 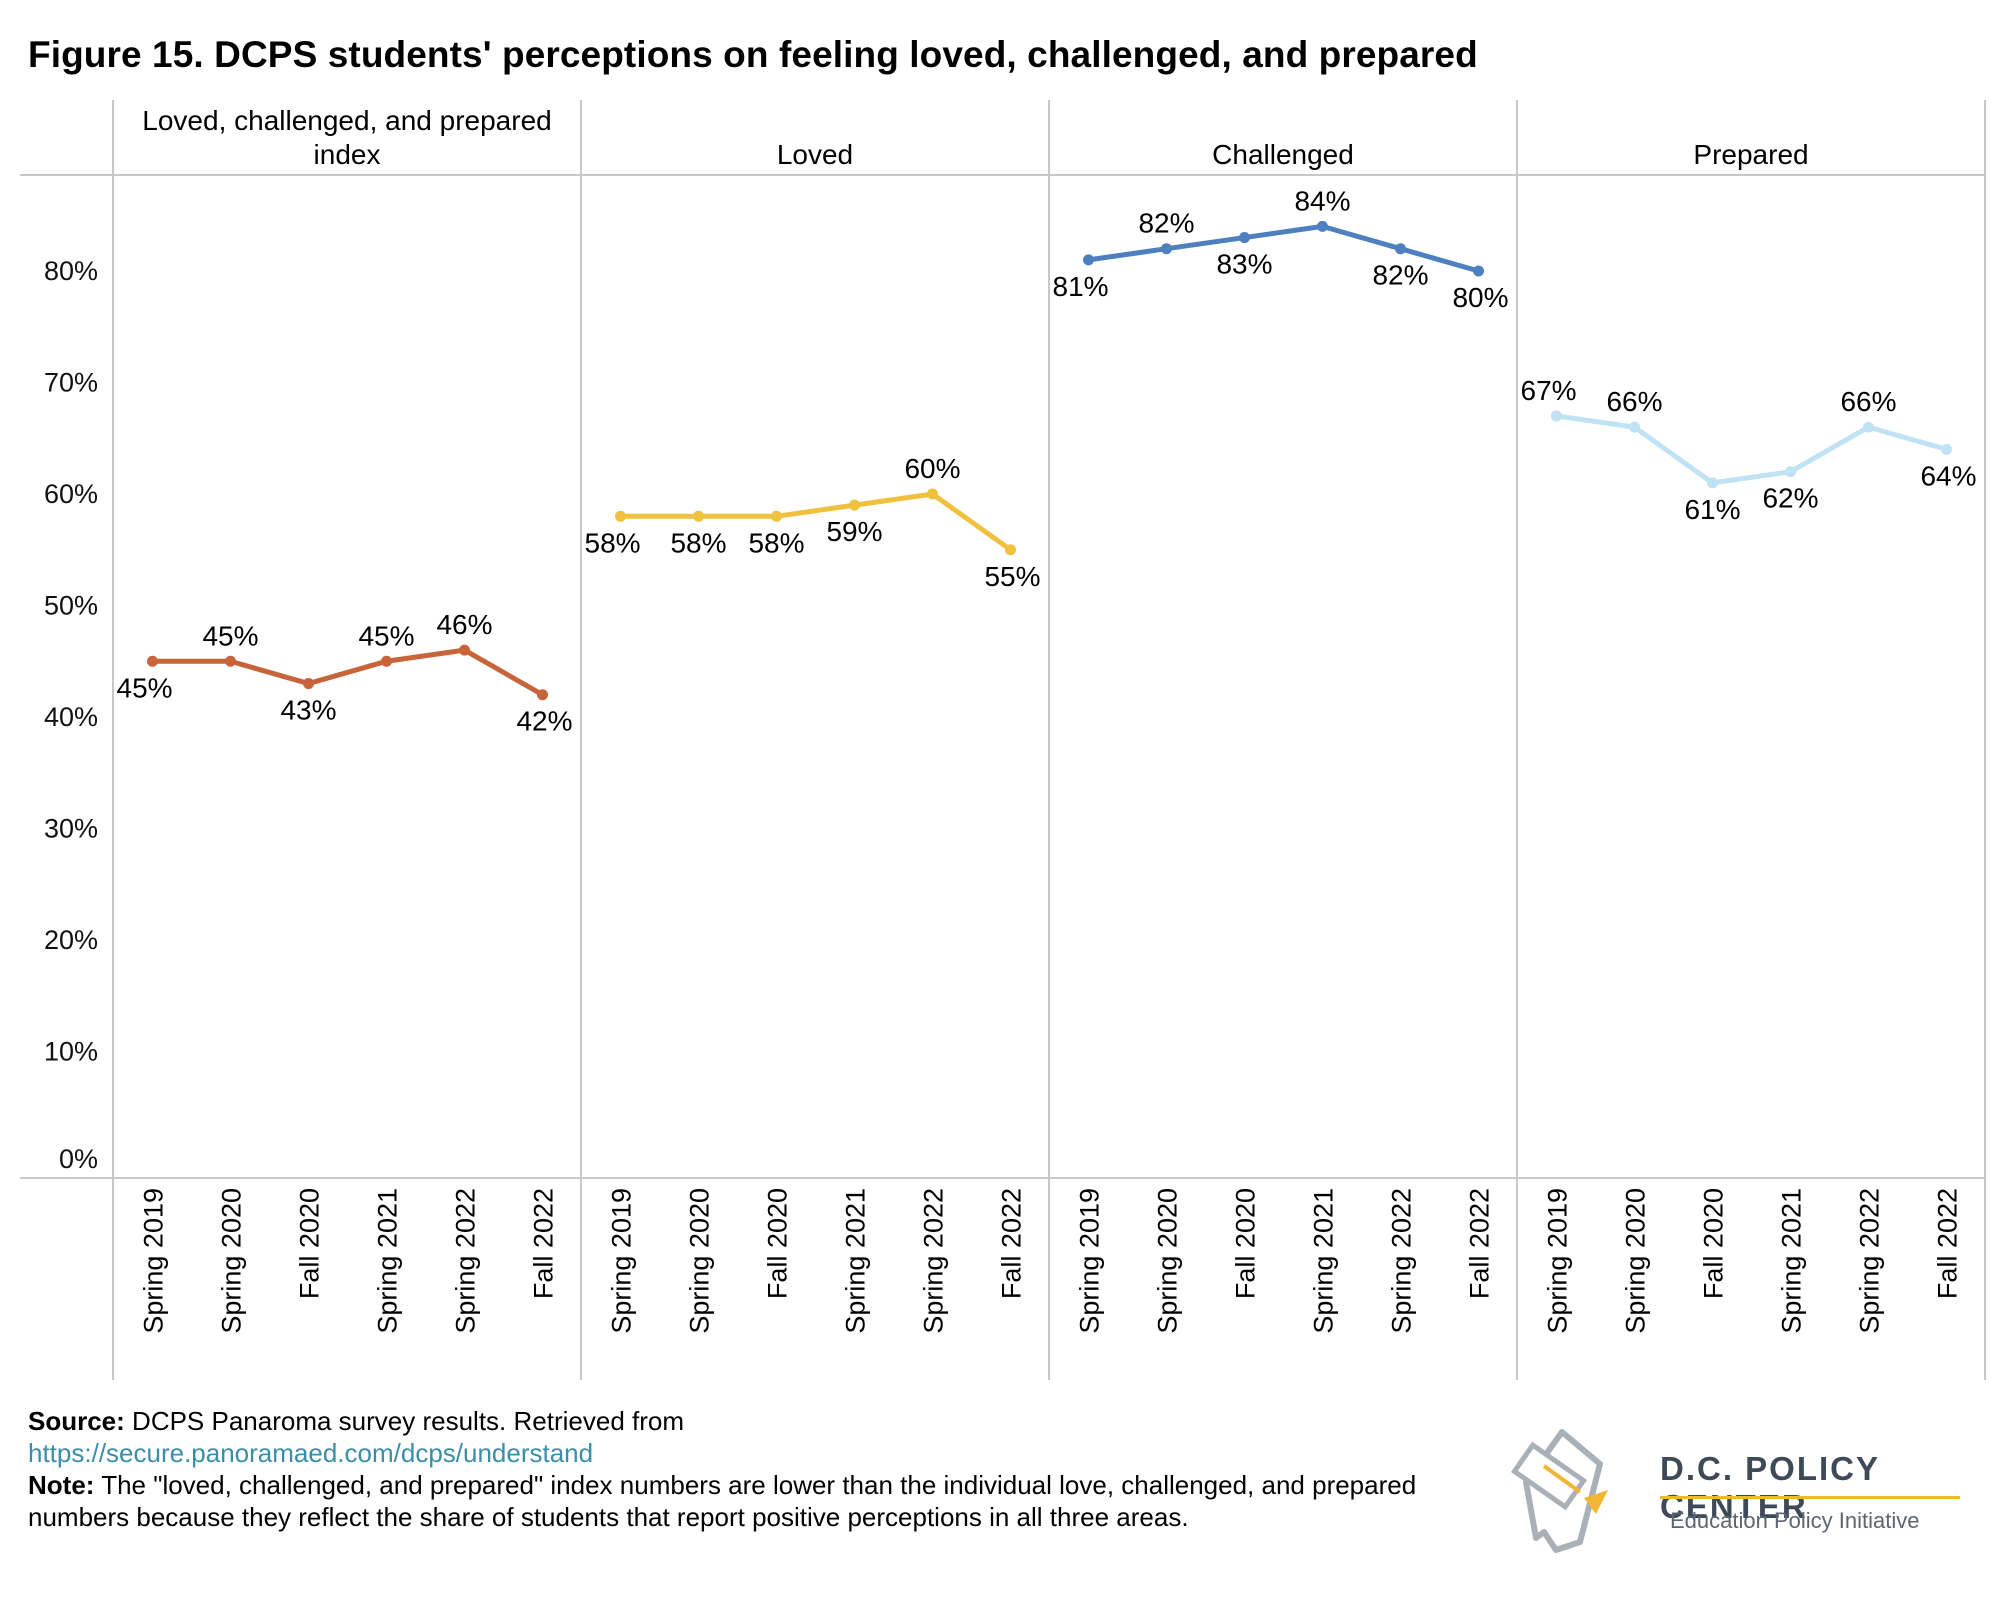 What do you see at coordinates (1283, 154) in the screenshot?
I see `panel-title: Challenged` at bounding box center [1283, 154].